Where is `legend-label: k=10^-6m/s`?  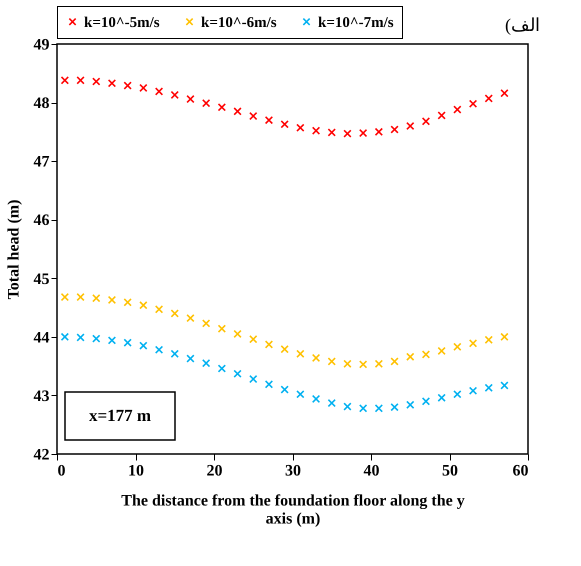 legend-label: k=10^-6m/s is located at coordinates (239, 22).